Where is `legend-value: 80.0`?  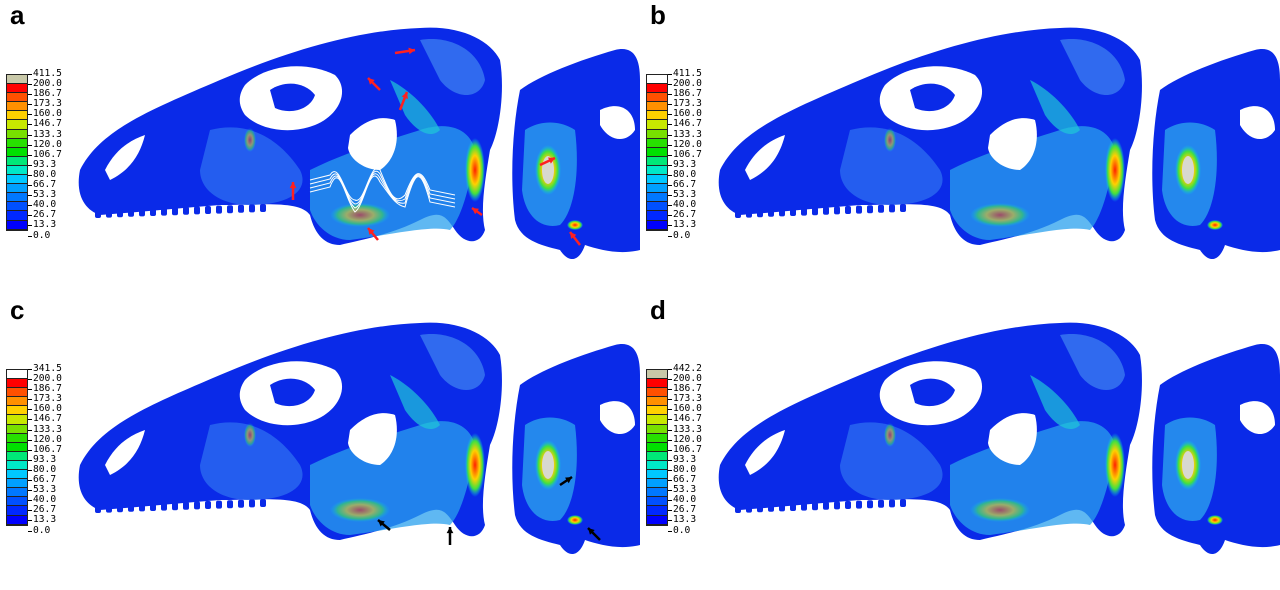 legend-value: 80.0 is located at coordinates (685, 174).